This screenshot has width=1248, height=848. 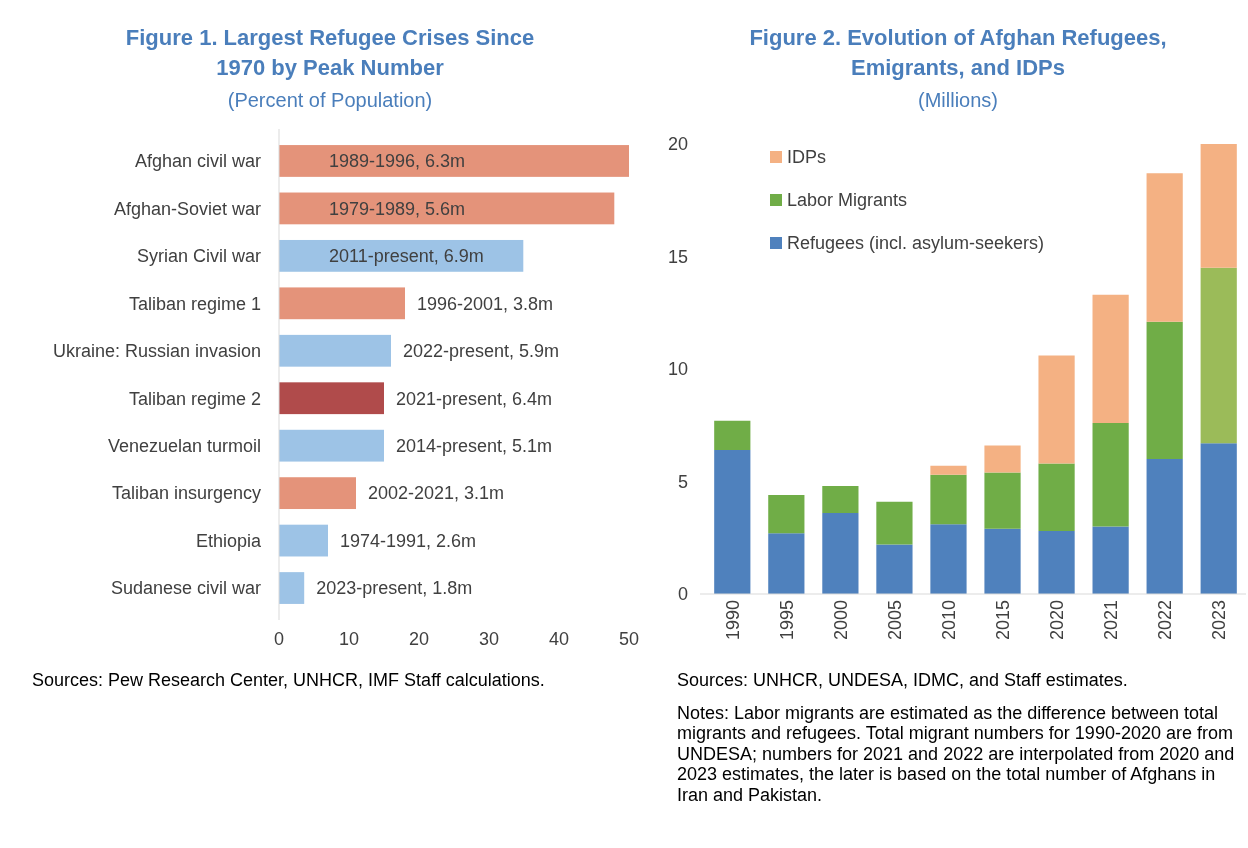 What do you see at coordinates (349, 639) in the screenshot?
I see `x-tick-label: 10` at bounding box center [349, 639].